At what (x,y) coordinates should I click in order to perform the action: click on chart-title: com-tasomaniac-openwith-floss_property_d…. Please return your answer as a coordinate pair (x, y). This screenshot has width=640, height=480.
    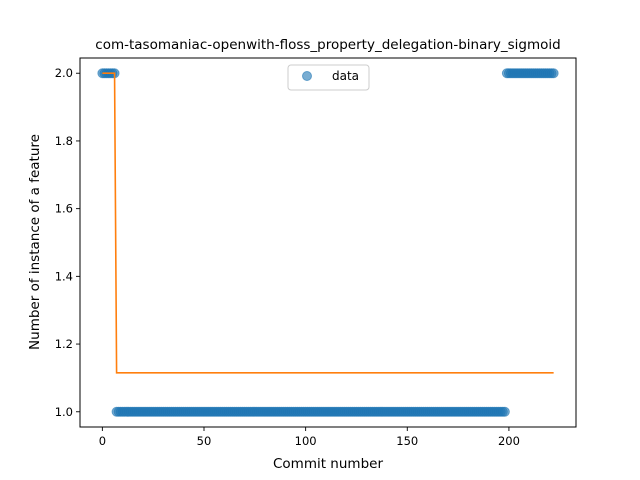
    Looking at the image, I should click on (327, 45).